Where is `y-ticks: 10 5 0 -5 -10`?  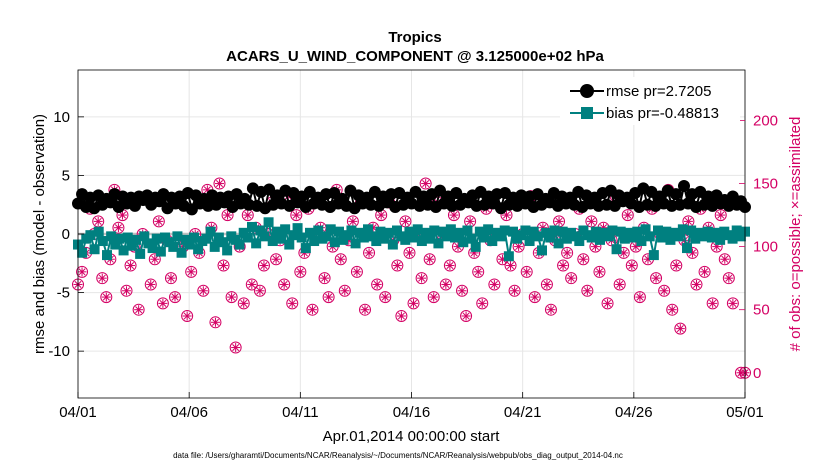 y-ticks: 10 5 0 -5 -10 is located at coordinates (66, 234).